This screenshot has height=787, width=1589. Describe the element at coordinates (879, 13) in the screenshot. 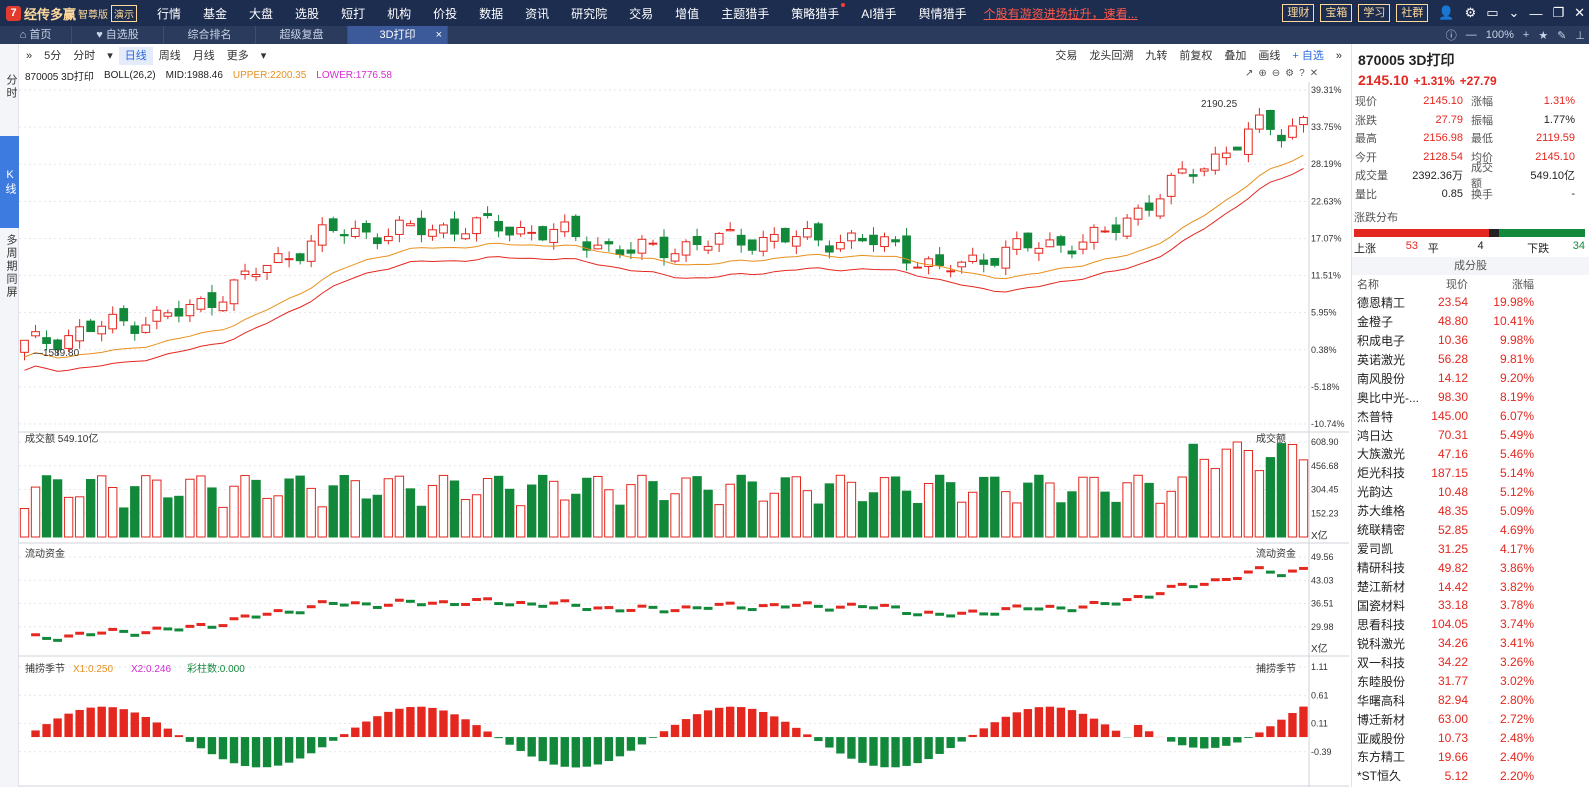

I see `nav-item-14: AI猎手` at that location.